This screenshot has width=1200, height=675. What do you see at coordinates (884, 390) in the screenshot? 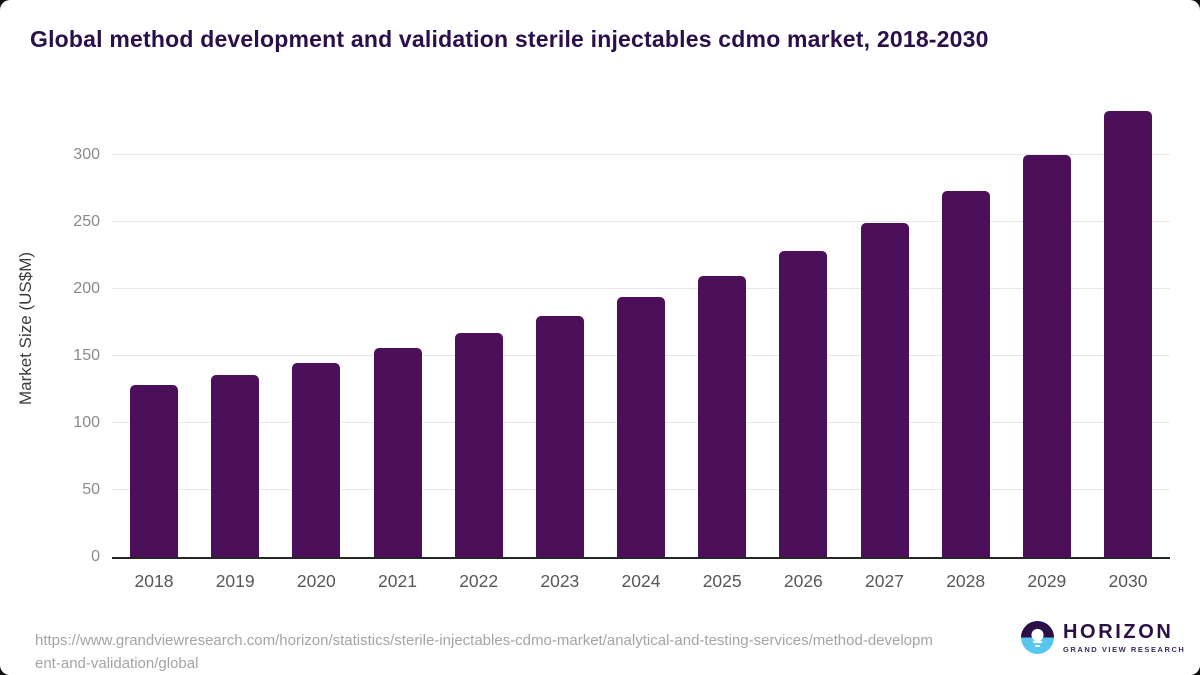
I see `bar-2027` at bounding box center [884, 390].